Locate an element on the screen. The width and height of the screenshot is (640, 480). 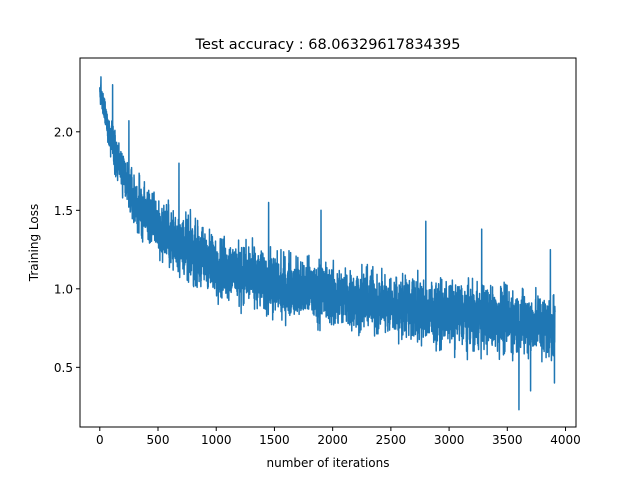
x-tick-label: 2000 is located at coordinates (332, 440).